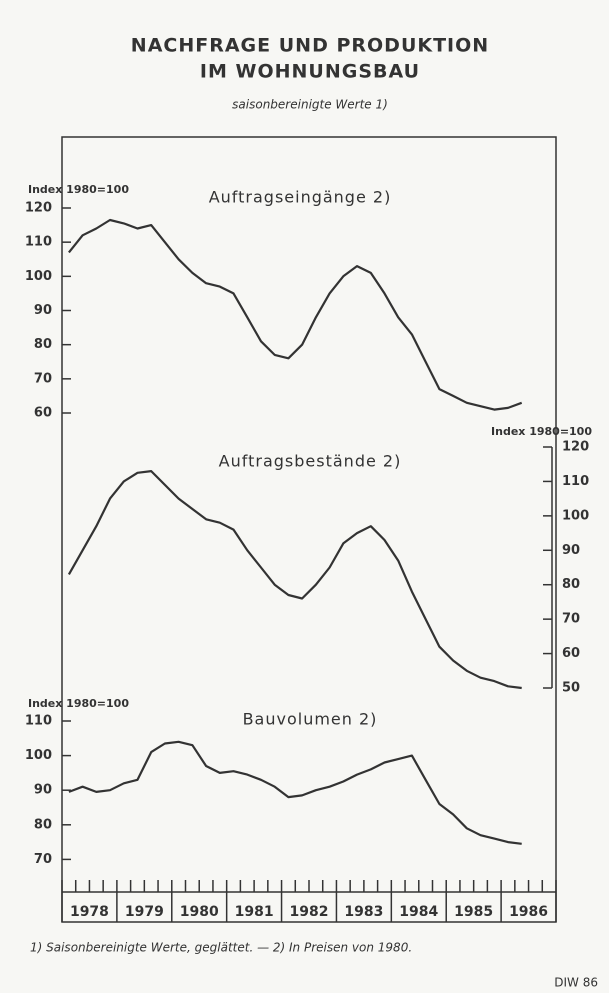 Image resolution: width=609 pixels, height=993 pixels. I want to click on x-tick-label: 1979, so click(144, 912).